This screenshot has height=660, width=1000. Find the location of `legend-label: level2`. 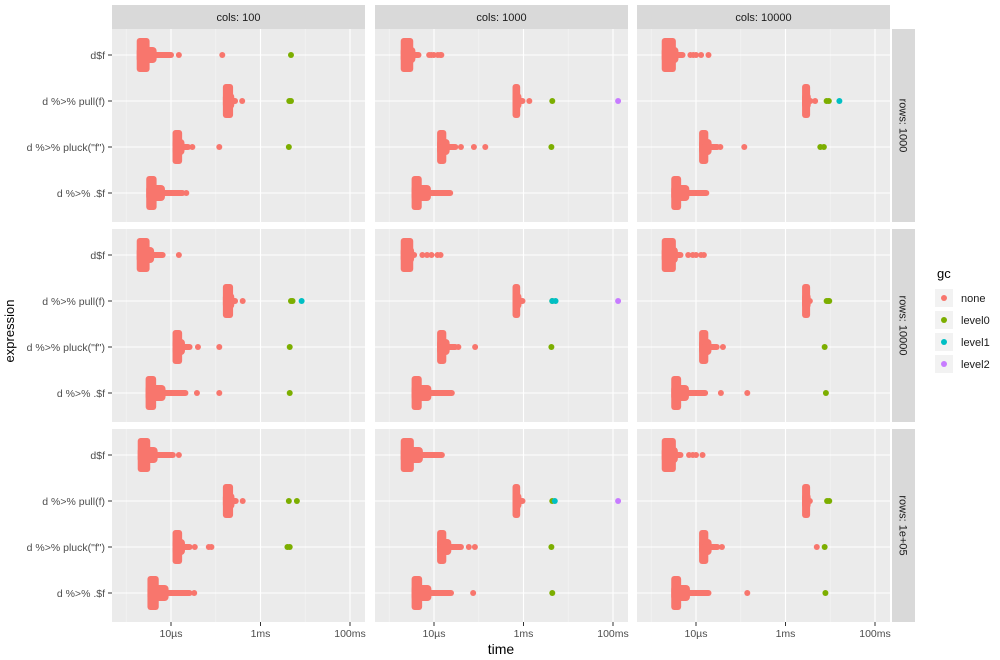

legend-label: level2 is located at coordinates (975, 365).